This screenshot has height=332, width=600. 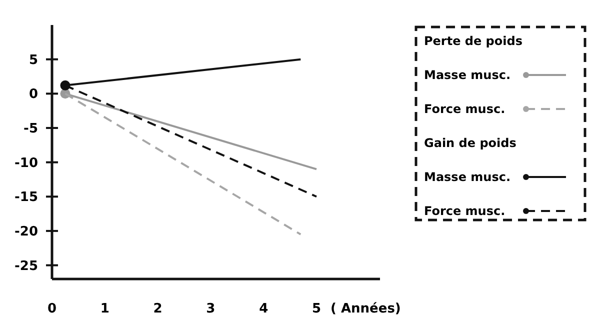 I want to click on x-tick-label: 4, so click(x=263, y=309).